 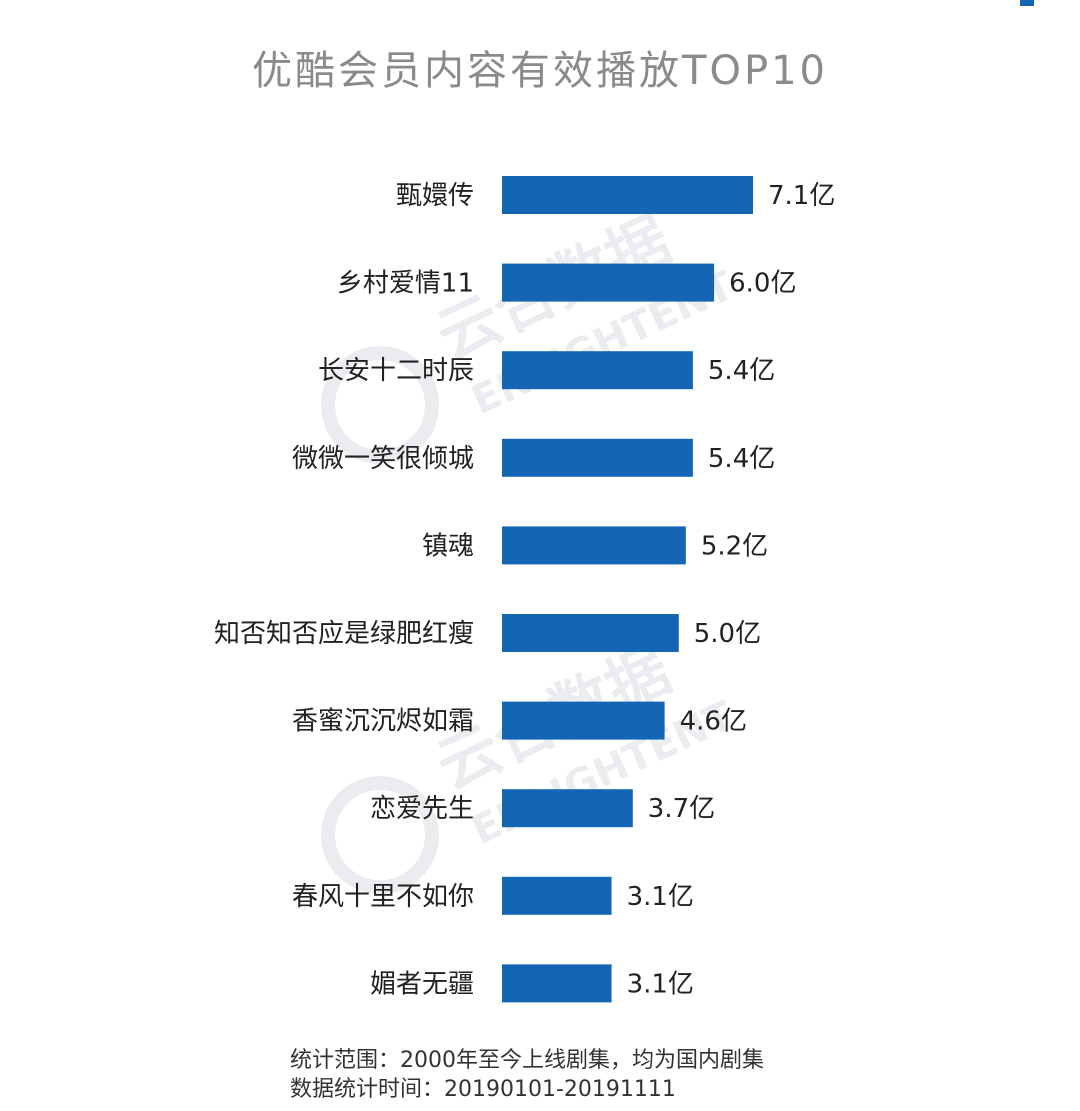 What do you see at coordinates (531, 763) in the screenshot?
I see `watermark-2: 云合数据ENLIGHTENT` at bounding box center [531, 763].